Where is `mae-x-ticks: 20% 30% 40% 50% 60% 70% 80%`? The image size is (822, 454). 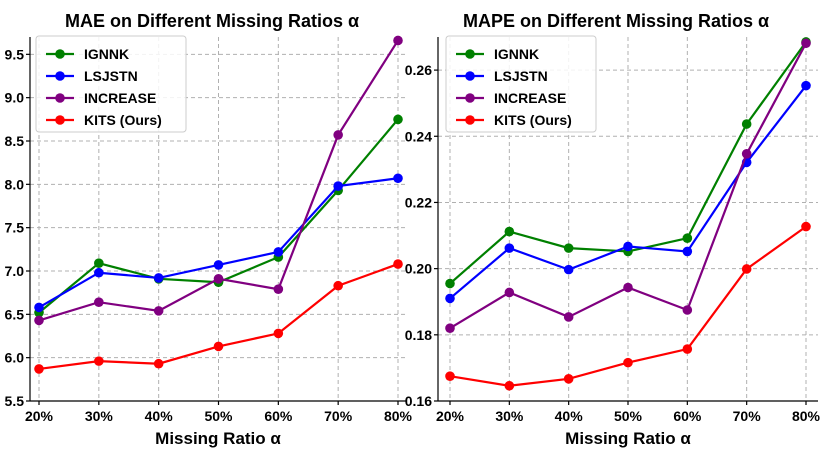
mae-x-ticks: 20% 30% 40% 50% 60% 70% 80% is located at coordinates (219, 412).